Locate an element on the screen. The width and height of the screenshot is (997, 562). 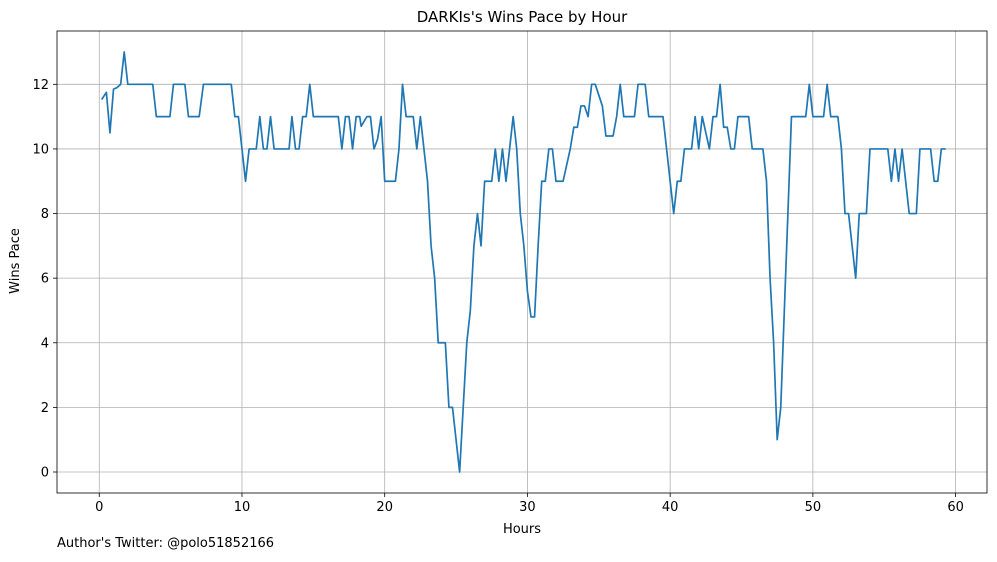
y-tick-label: 2 is located at coordinates (45, 408).